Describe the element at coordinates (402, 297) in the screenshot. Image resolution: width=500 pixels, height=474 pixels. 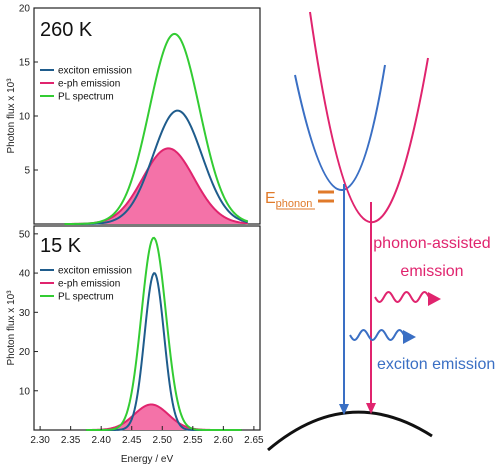
I see `phonon-wave` at that location.